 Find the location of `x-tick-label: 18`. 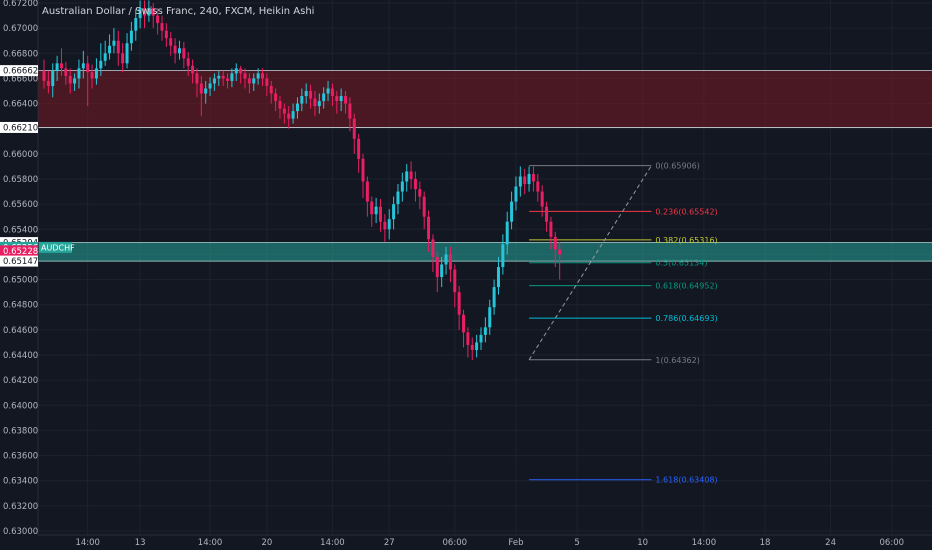

x-tick-label: 18 is located at coordinates (765, 543).